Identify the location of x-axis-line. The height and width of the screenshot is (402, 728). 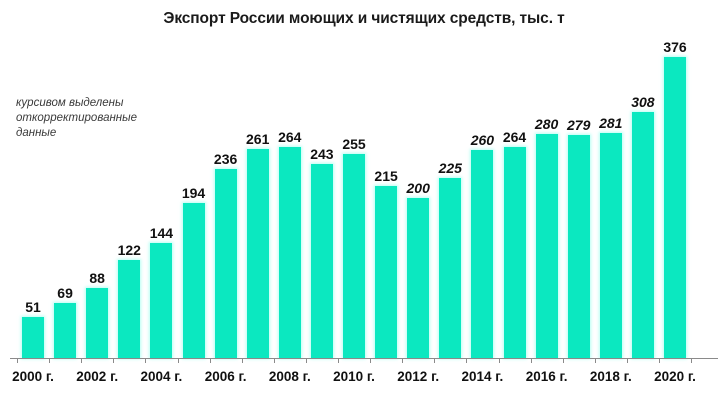
(364, 358).